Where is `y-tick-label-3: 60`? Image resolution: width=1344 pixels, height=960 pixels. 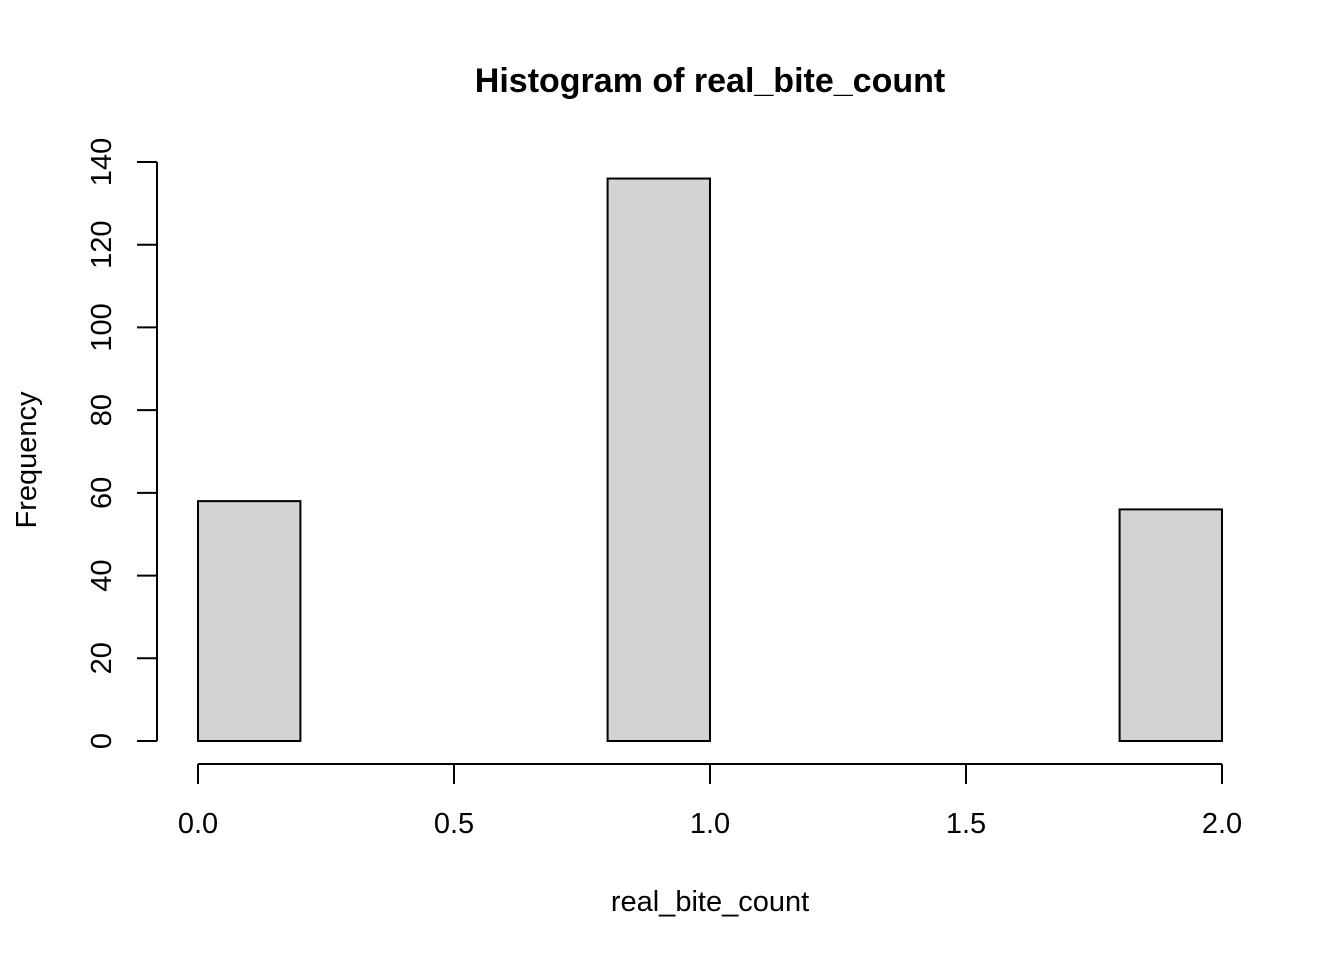 y-tick-label-3: 60 is located at coordinates (102, 493).